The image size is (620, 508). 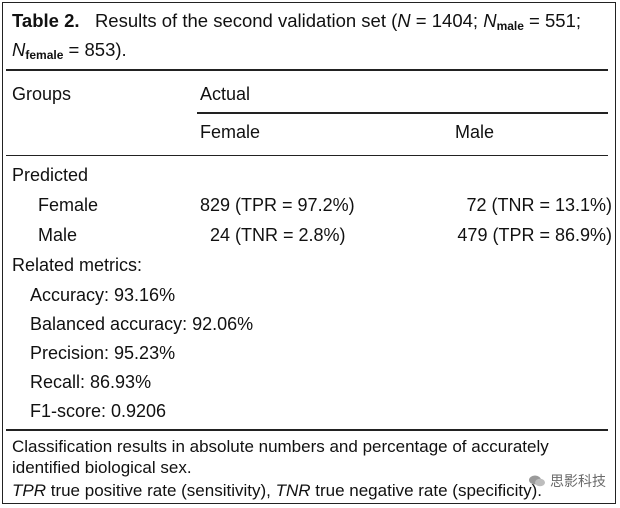 I want to click on metric-recall: Recall: 86.93%, so click(x=91, y=382).